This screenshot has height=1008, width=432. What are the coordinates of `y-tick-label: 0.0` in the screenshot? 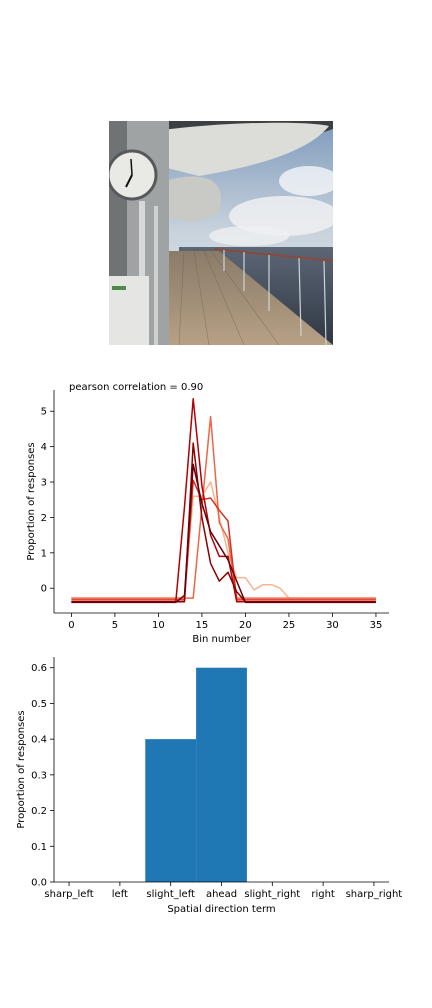 It's located at (39, 883).